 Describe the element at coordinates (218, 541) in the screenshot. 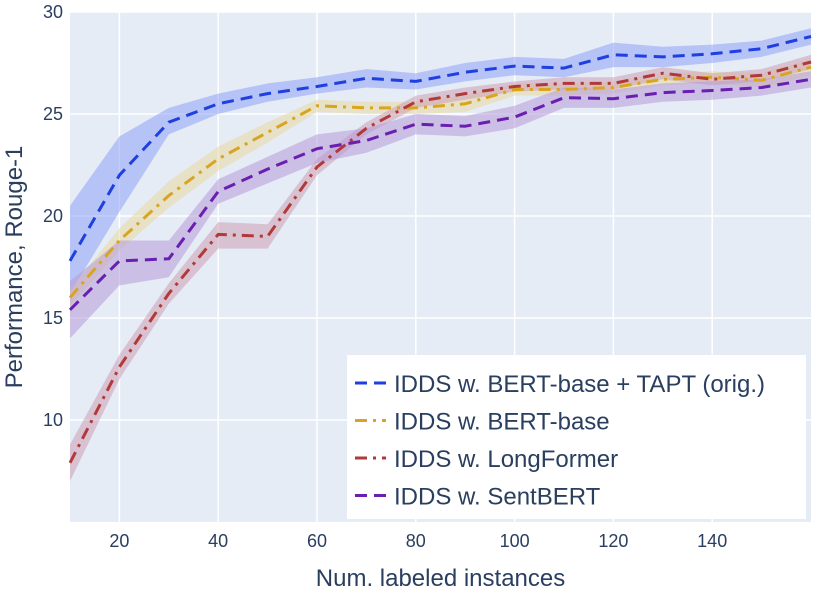

I see `x-tick-label: 40` at that location.